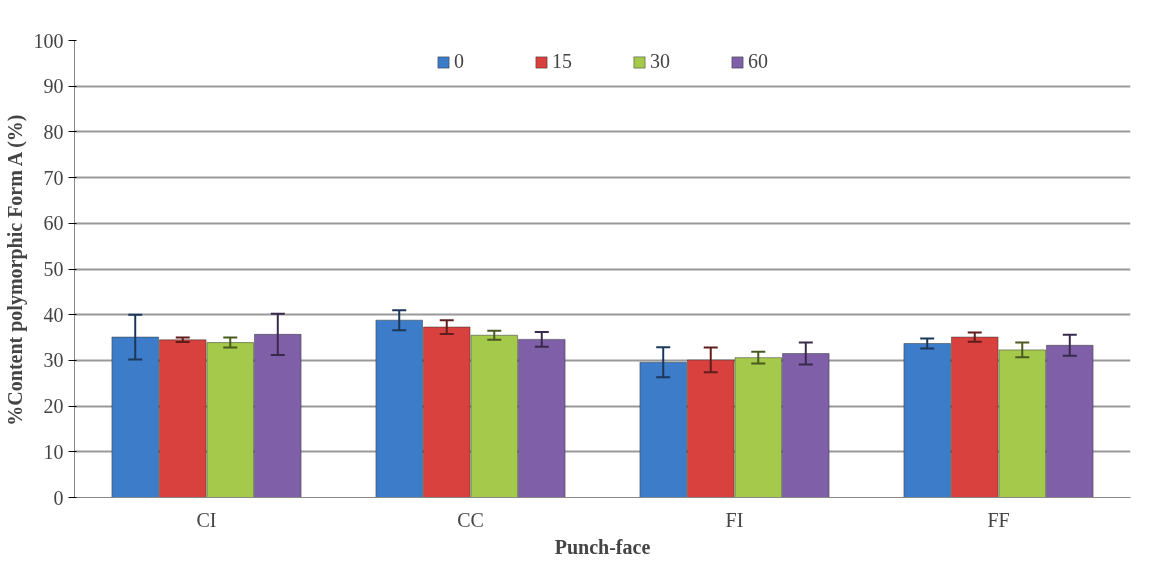 This screenshot has width=1157, height=566. Describe the element at coordinates (15, 270) in the screenshot. I see `y-axis-title: %Content polymorphic Form A (%)` at that location.